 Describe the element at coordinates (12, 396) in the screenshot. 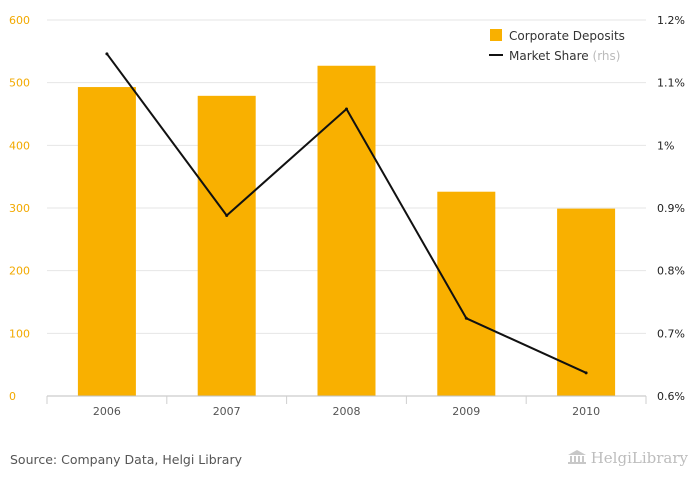

I see `y-left-tick-label: 0` at that location.